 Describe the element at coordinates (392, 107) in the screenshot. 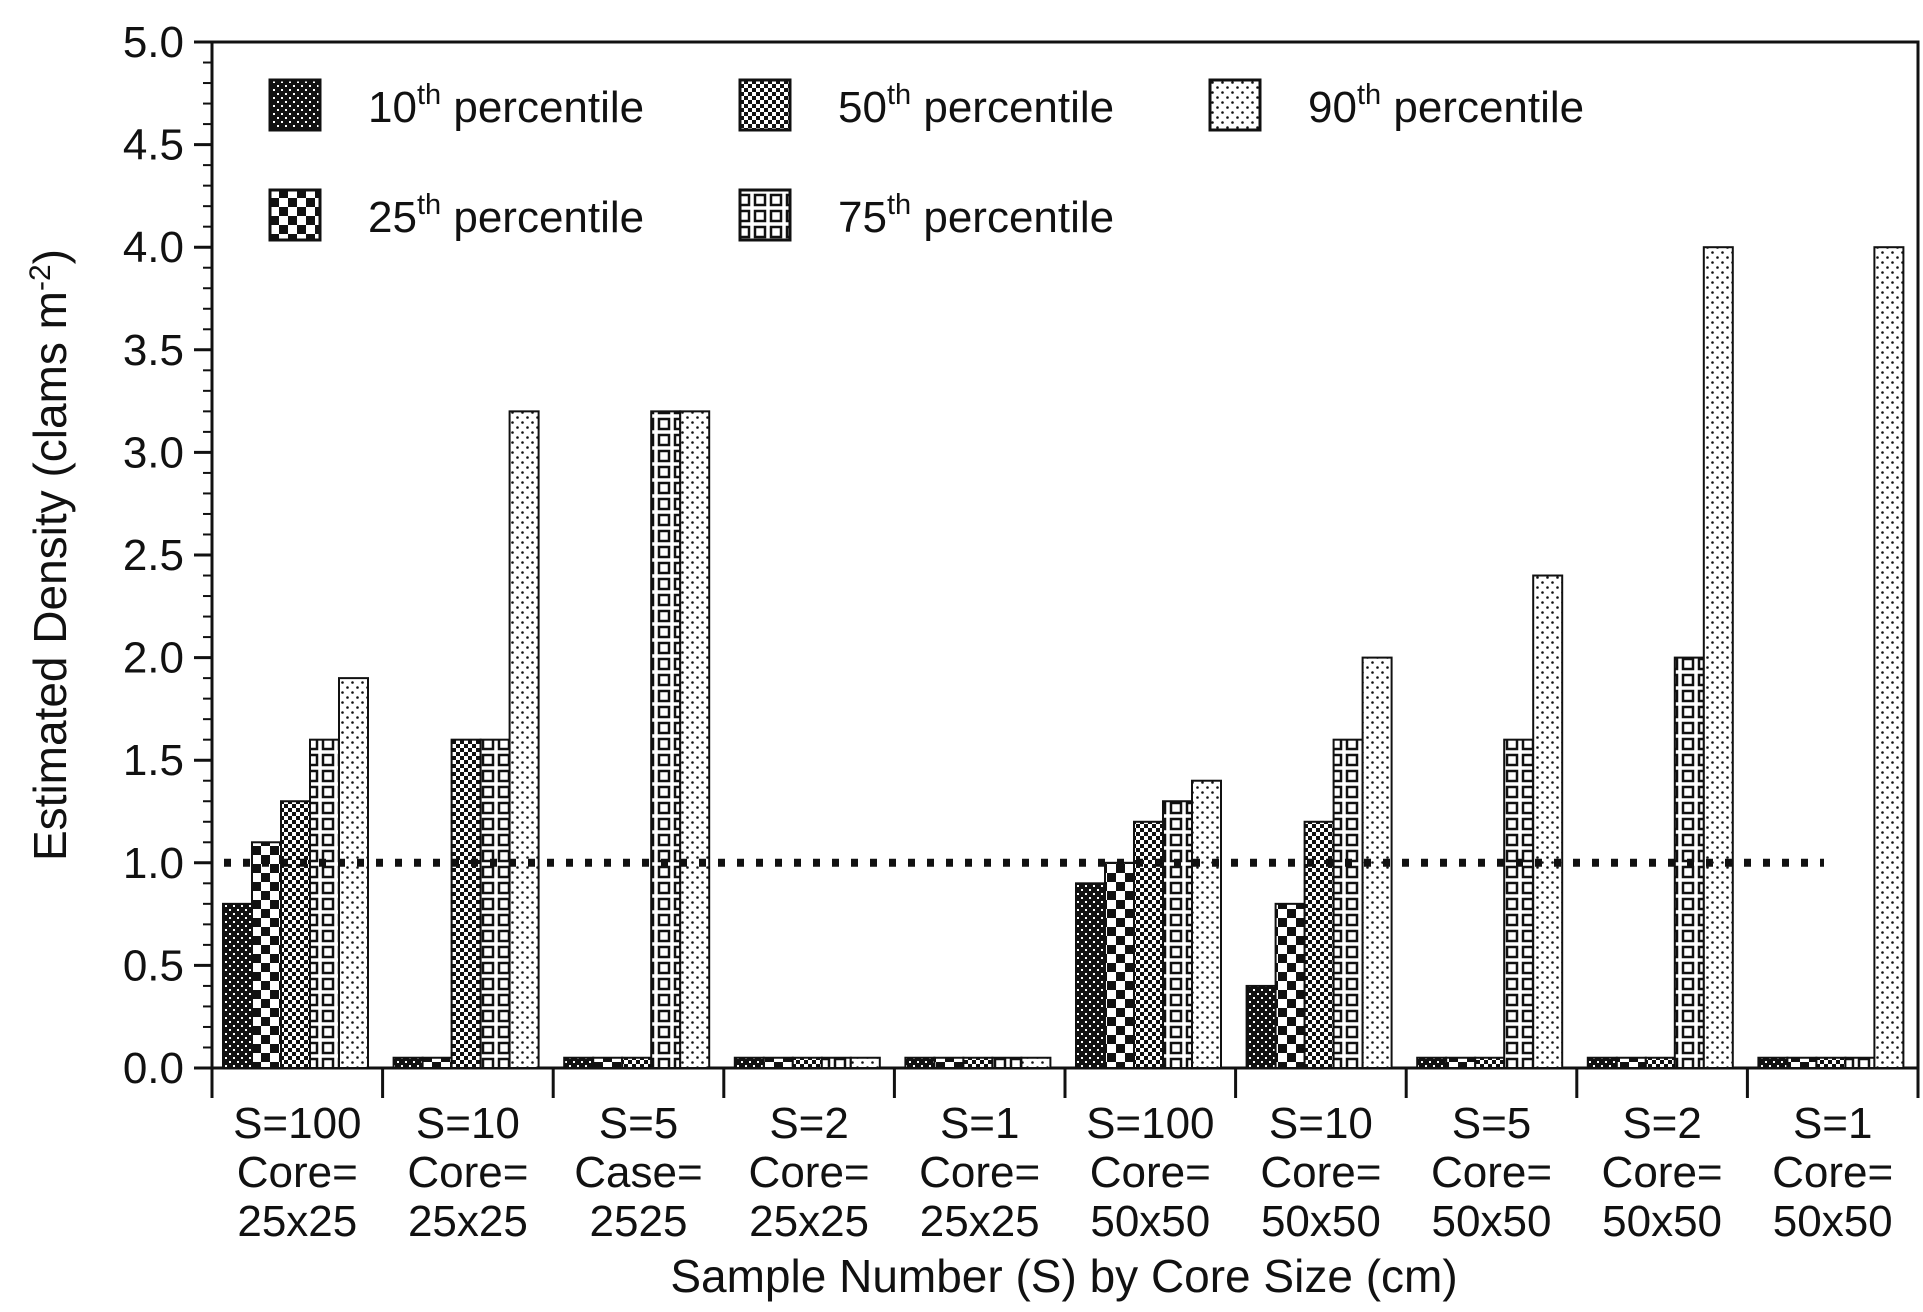

I see `legend-label-number: 10` at that location.